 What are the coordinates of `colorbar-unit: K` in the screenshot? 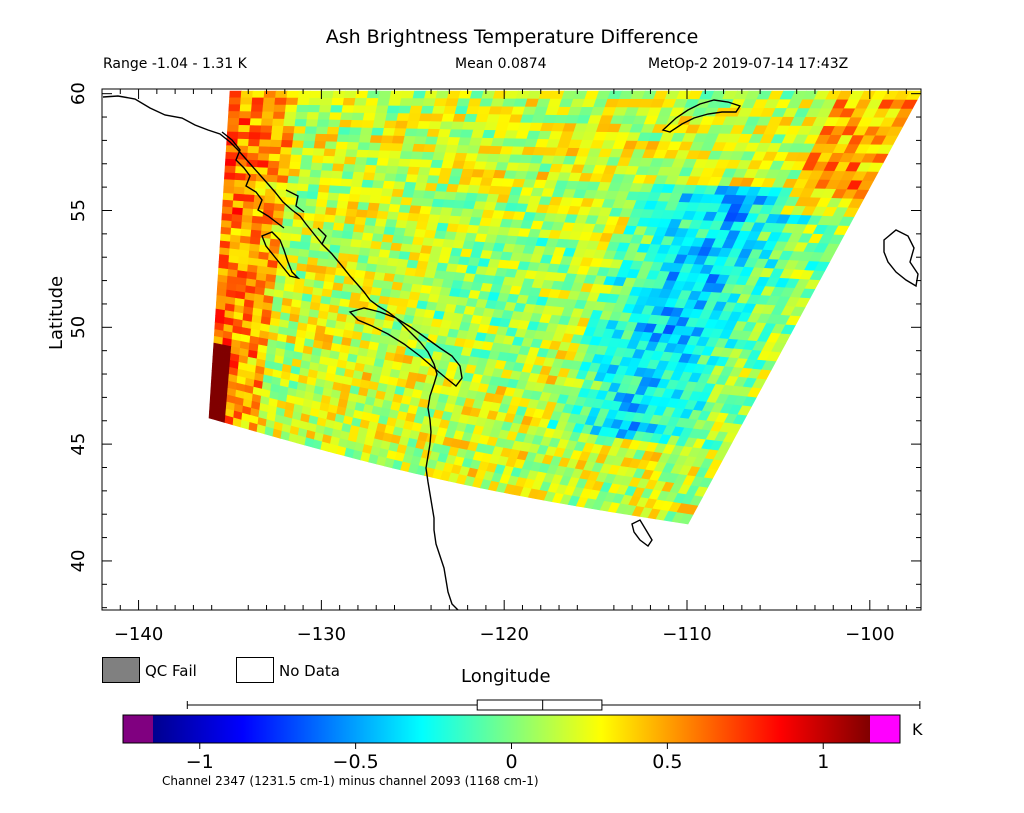 It's located at (917, 729).